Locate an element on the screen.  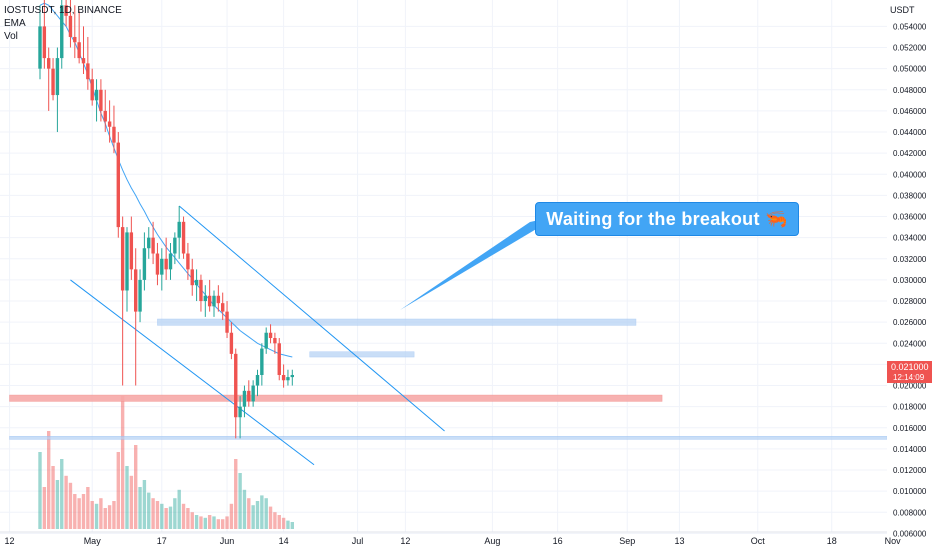
price-tick-label: 0.030000 is located at coordinates (910, 280).